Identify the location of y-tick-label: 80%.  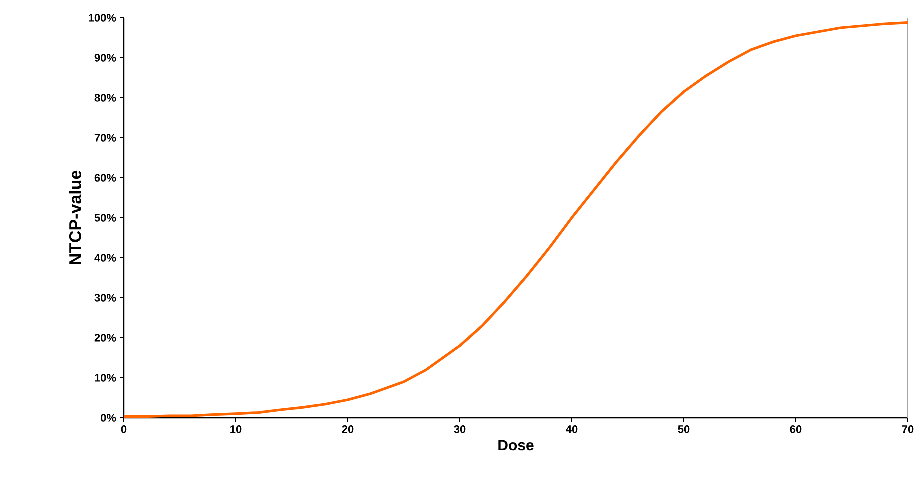
(105, 98).